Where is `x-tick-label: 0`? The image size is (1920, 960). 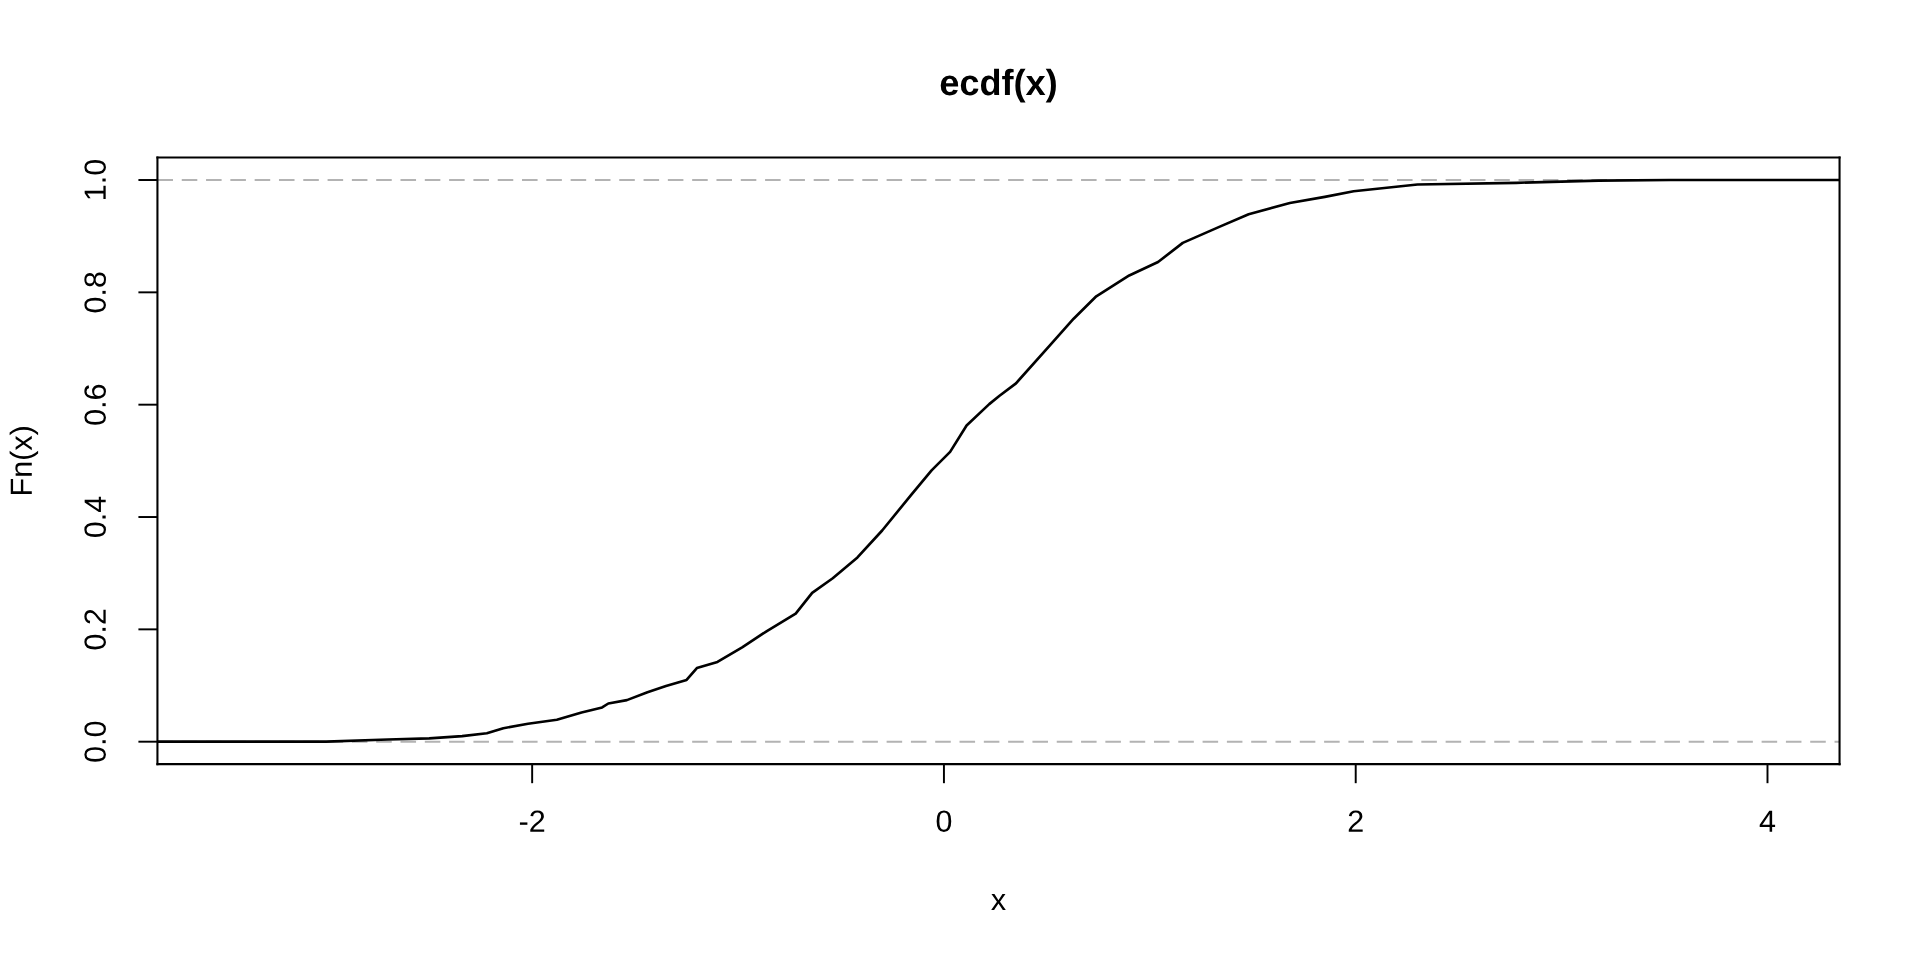
x-tick-label: 0 is located at coordinates (944, 821).